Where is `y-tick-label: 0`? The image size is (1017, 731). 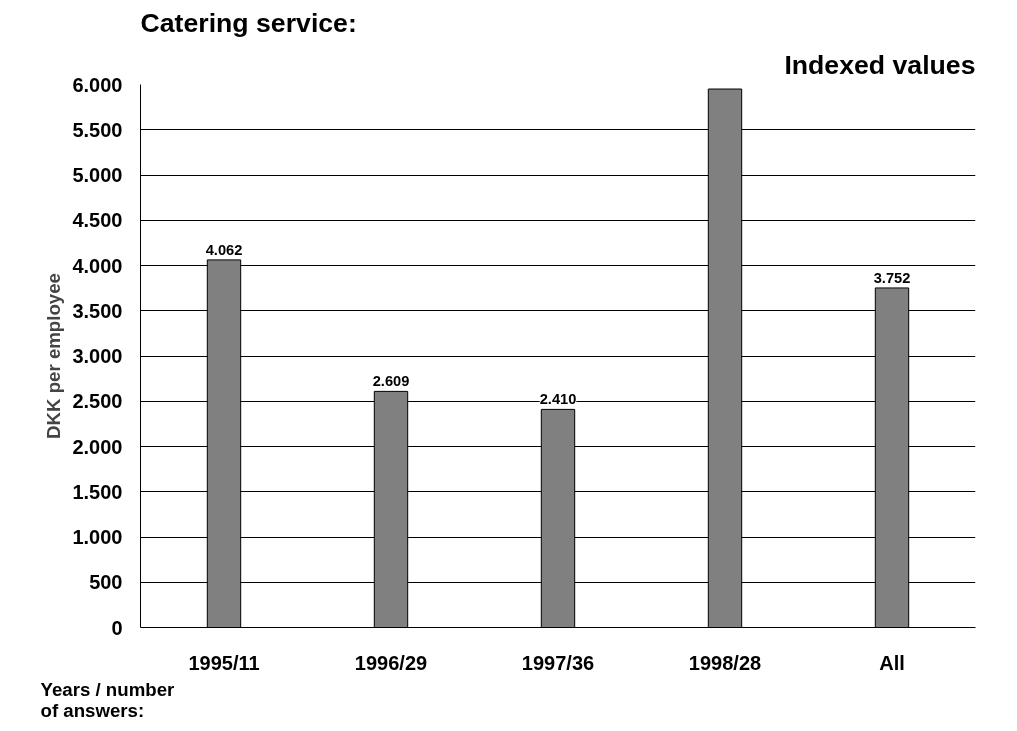 y-tick-label: 0 is located at coordinates (117, 627).